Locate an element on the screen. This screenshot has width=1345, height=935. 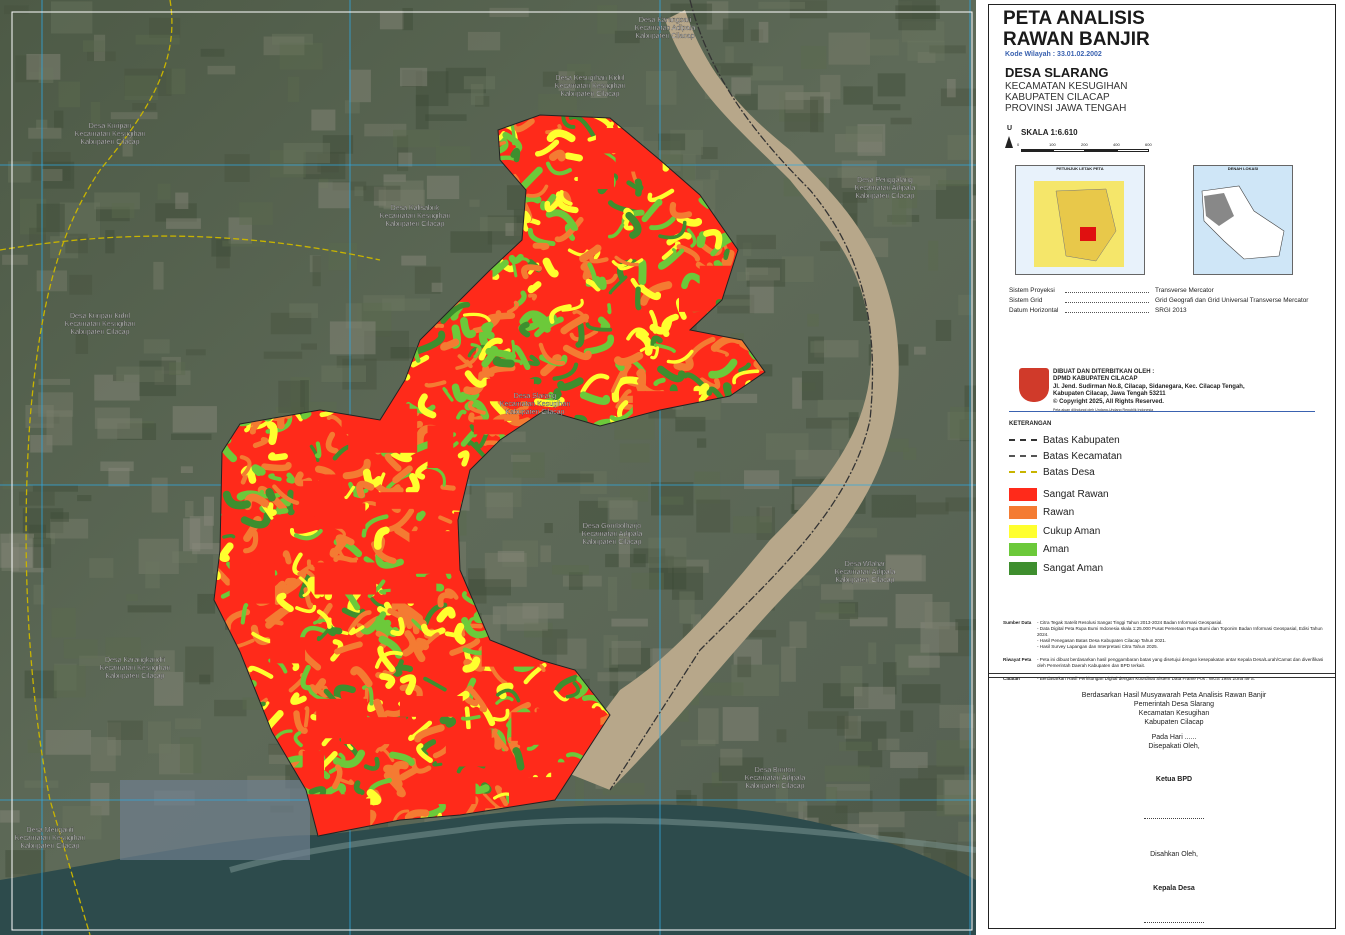
publisher-line: Kabupaten Cilacap, Jawa Tengah 53211 is located at coordinates (1109, 394).